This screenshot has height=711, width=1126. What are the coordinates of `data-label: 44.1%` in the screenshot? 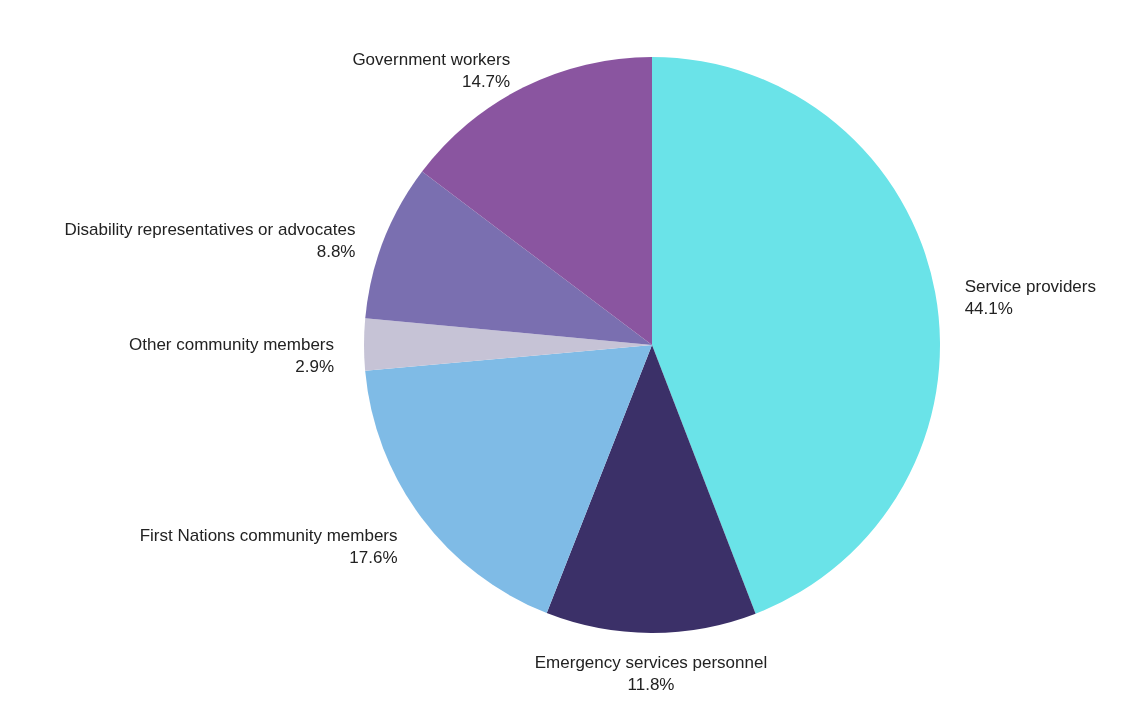 It's located at (988, 308).